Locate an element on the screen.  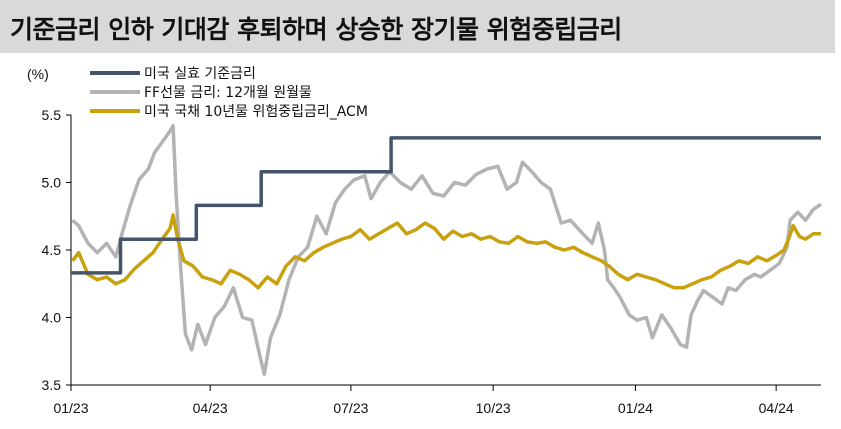
y-tick-label: 4.0 is located at coordinates (52, 318).